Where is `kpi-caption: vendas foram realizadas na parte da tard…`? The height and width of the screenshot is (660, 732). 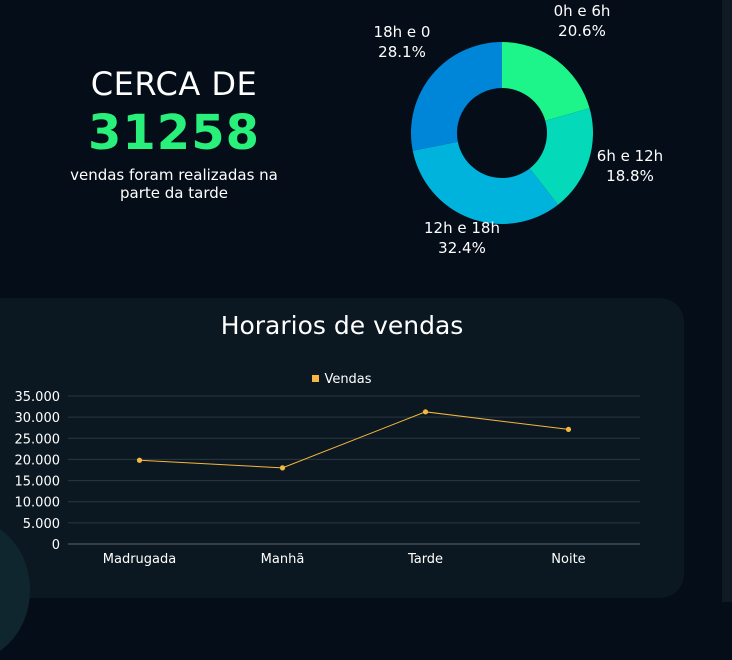 kpi-caption: vendas foram realizadas na parte da tard… is located at coordinates (174, 184).